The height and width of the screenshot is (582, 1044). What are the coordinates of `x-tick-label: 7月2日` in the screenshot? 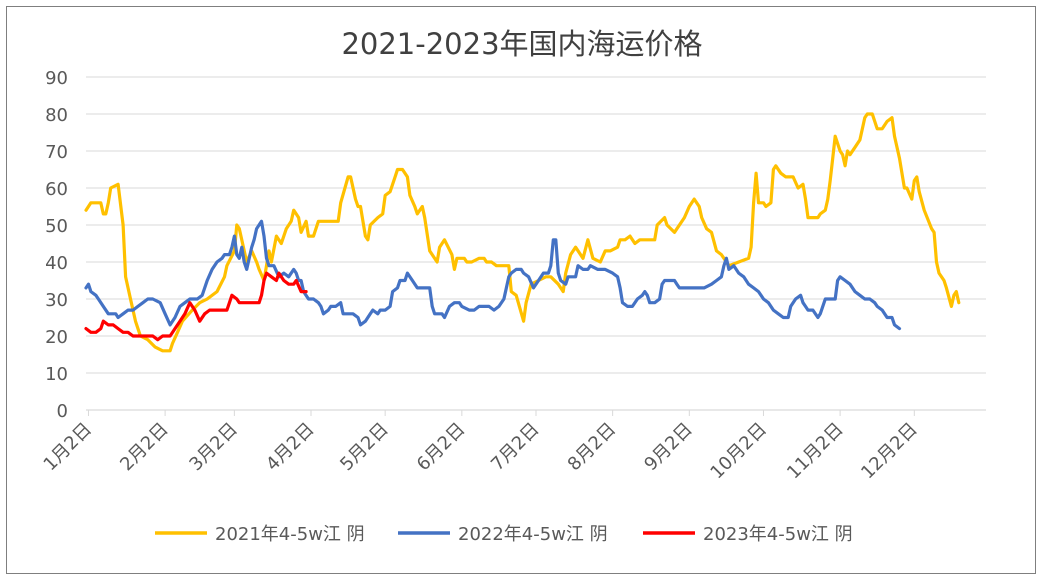 It's located at (515, 447).